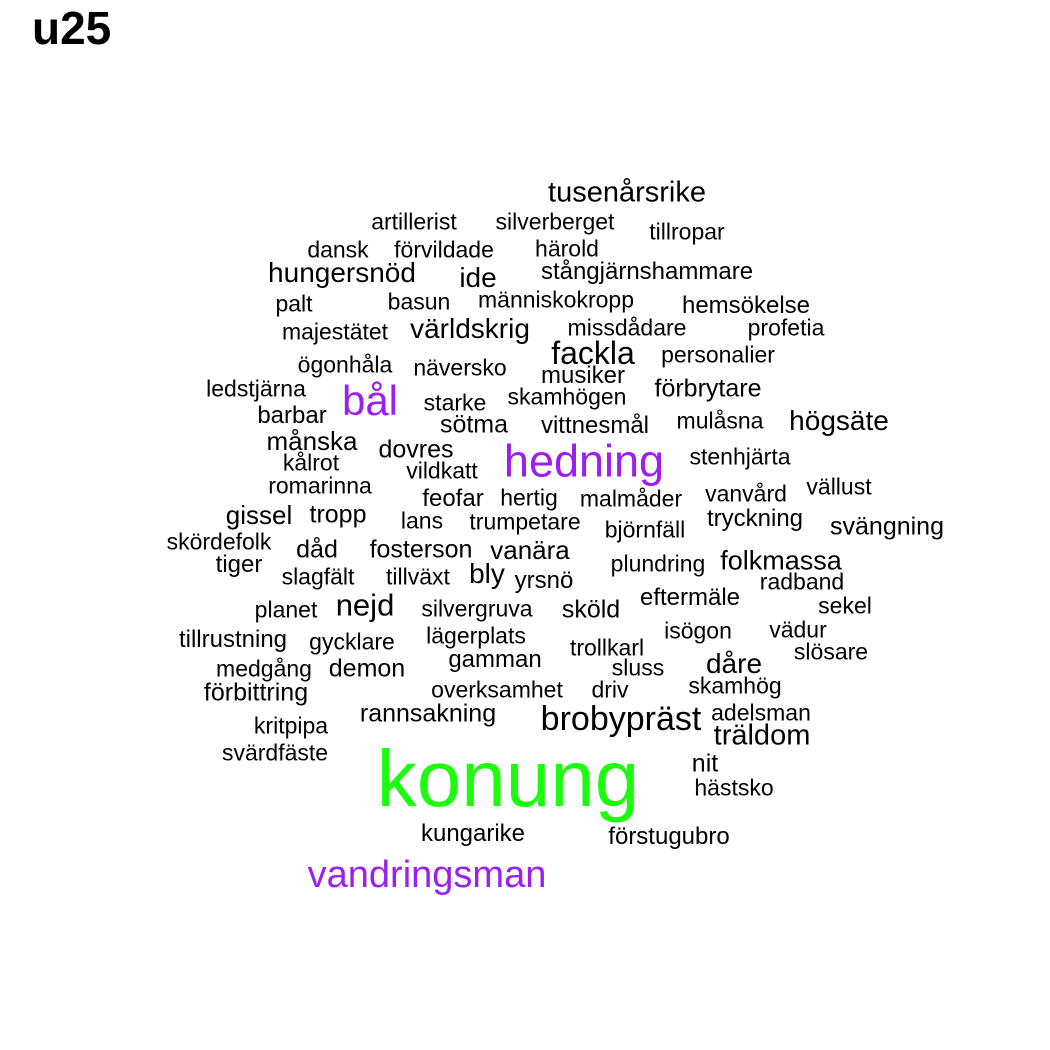 This screenshot has height=1050, width=1050. Describe the element at coordinates (567, 248) in the screenshot. I see `word: härold` at that location.